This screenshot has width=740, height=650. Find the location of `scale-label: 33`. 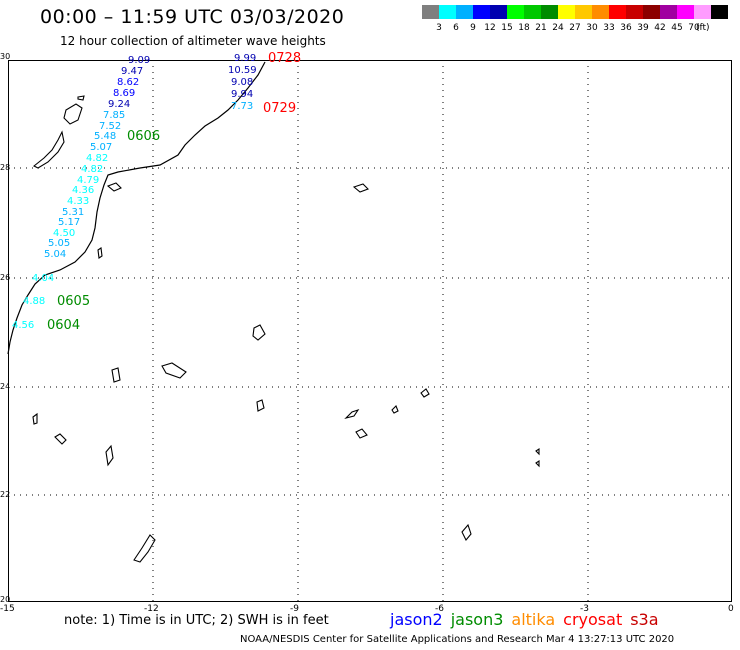

scale-label: 33 is located at coordinates (609, 28).